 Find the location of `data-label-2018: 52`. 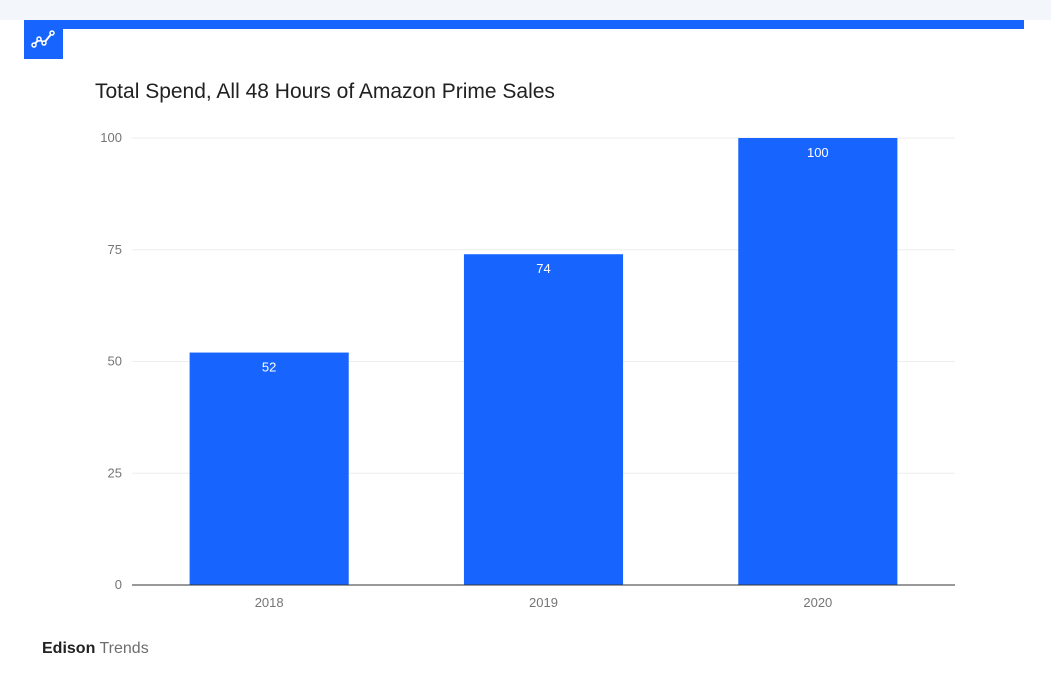

data-label-2018: 52 is located at coordinates (269, 367).